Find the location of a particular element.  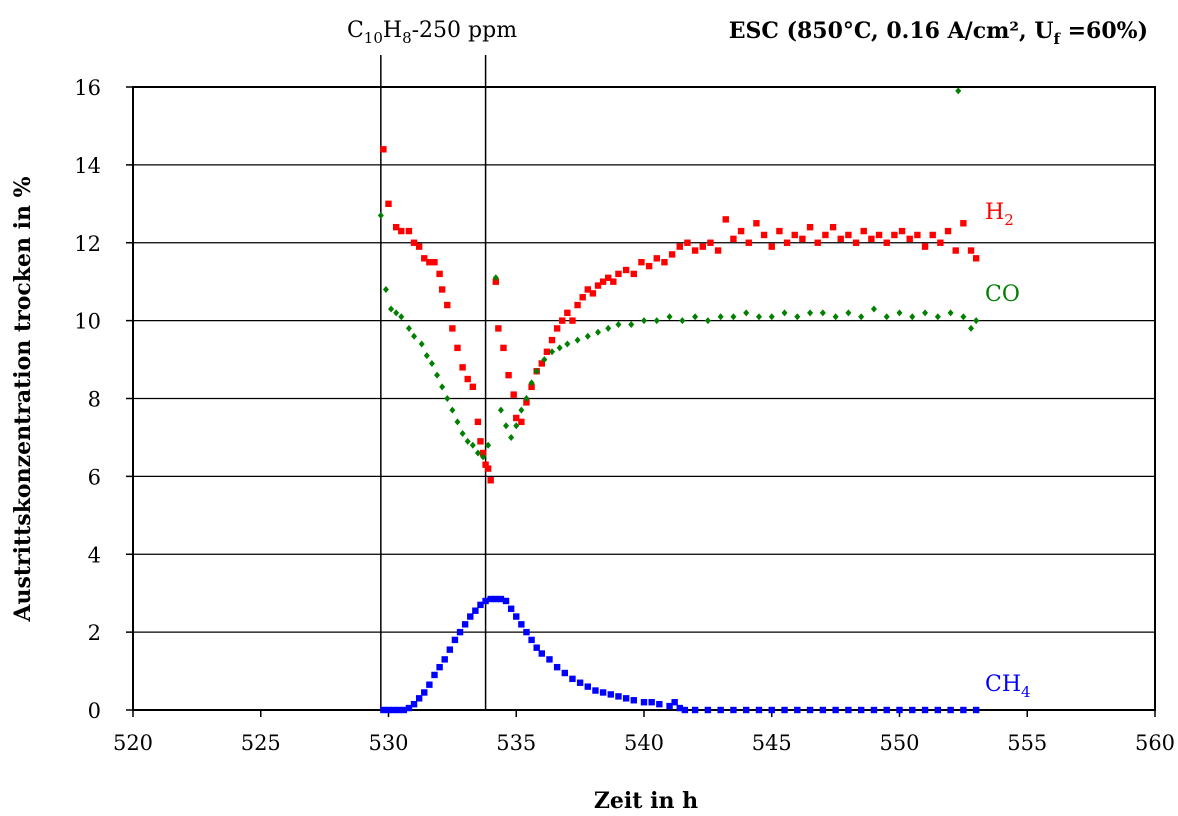

y-tick-label: 2 is located at coordinates (94, 633).